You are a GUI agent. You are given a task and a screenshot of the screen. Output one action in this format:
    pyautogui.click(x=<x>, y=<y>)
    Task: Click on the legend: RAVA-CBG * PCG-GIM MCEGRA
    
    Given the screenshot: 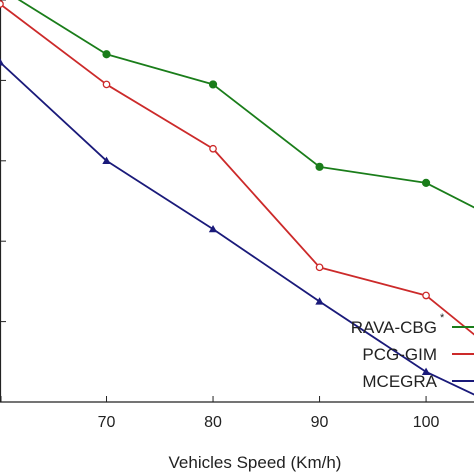 What is the action you would take?
    pyautogui.click(x=412, y=351)
    